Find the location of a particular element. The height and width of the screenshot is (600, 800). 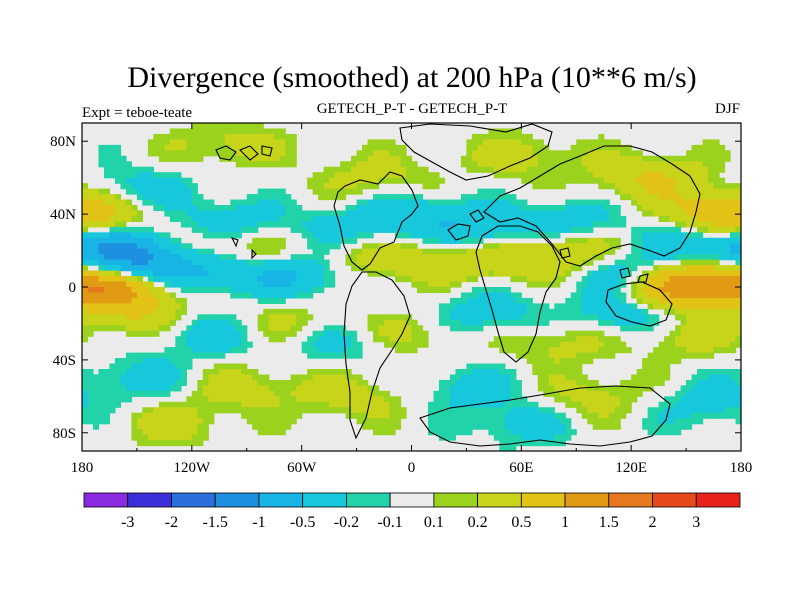

y-tick-label: 0 is located at coordinates (73, 288).